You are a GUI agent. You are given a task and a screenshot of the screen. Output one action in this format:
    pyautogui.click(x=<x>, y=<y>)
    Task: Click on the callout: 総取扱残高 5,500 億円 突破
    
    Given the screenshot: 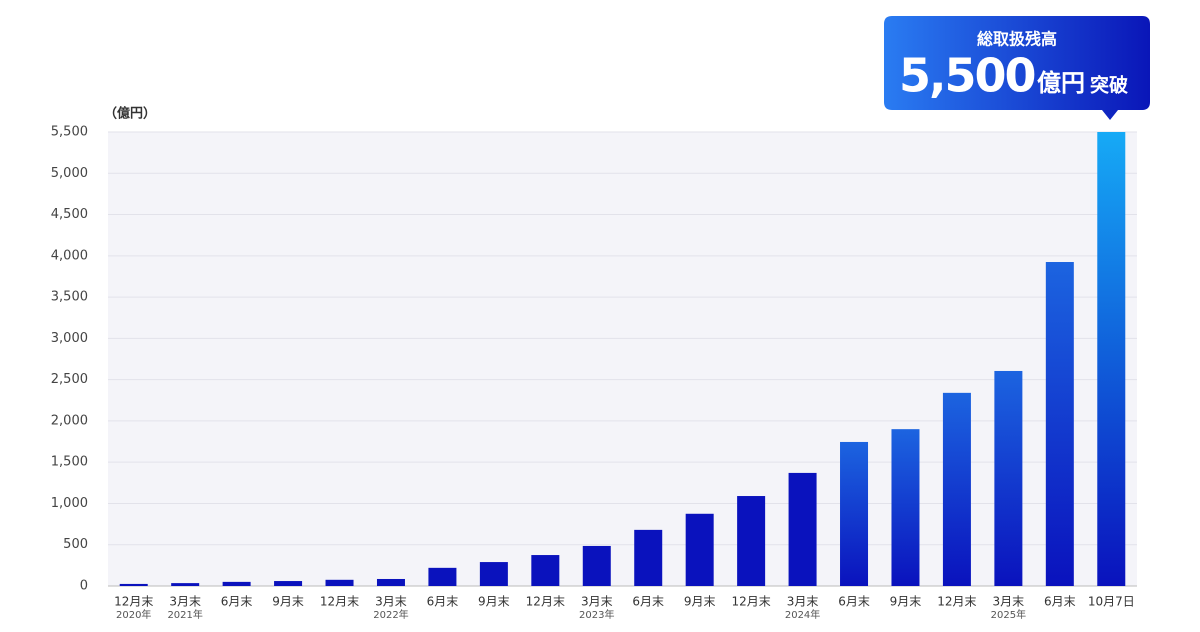 What is the action you would take?
    pyautogui.click(x=1017, y=68)
    